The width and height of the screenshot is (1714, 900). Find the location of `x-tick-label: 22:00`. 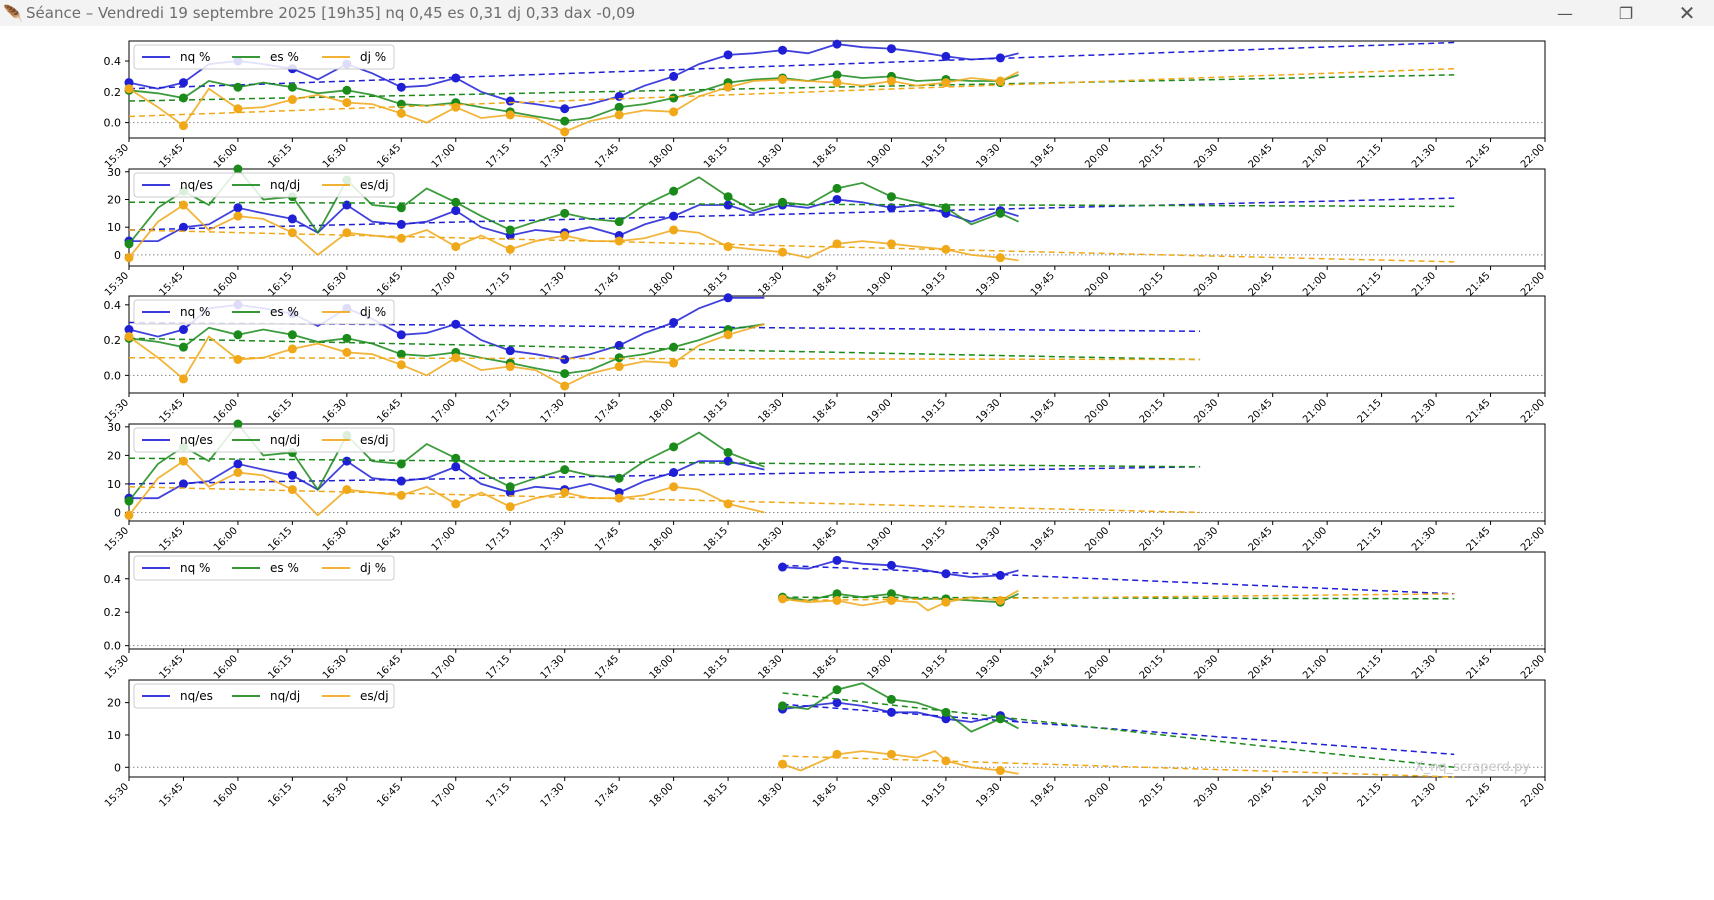

x-tick-label: 22:00 is located at coordinates (1533, 411).